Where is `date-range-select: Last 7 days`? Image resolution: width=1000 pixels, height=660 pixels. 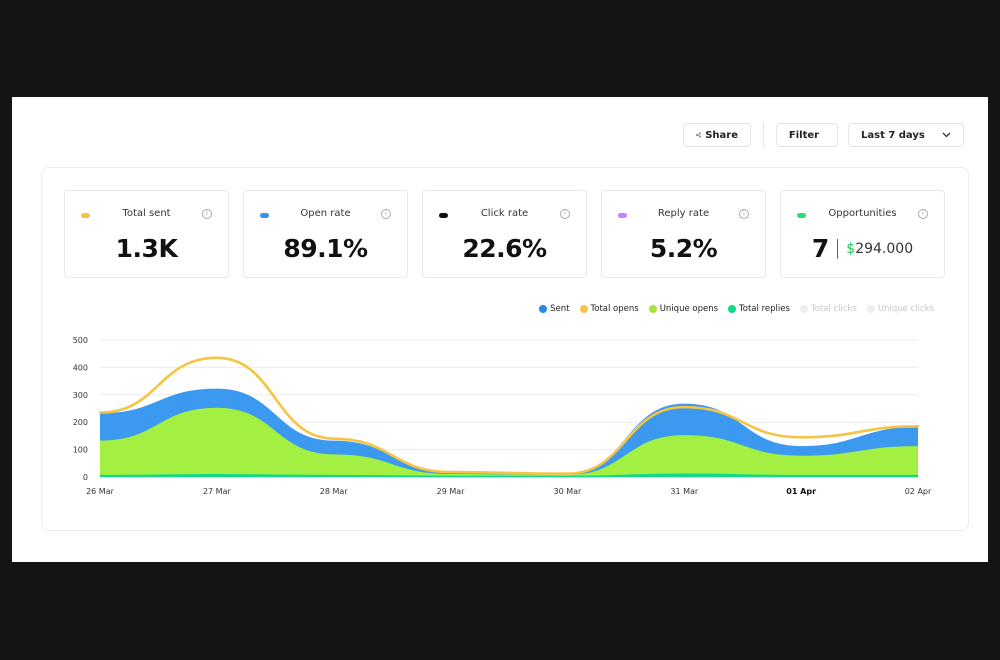 date-range-select: Last 7 days is located at coordinates (906, 135).